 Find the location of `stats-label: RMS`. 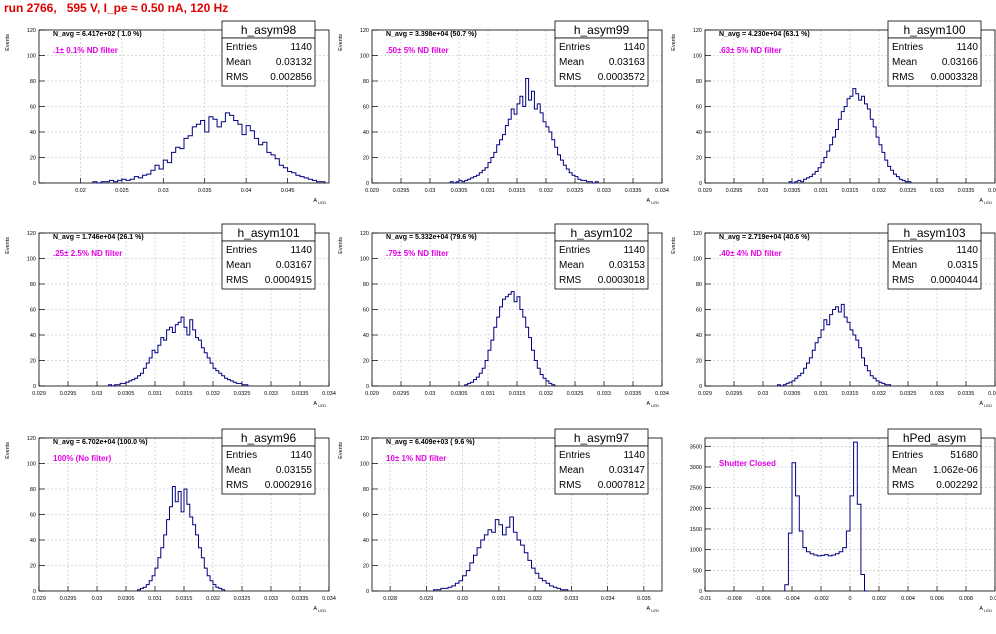

stats-label: RMS is located at coordinates (570, 77).